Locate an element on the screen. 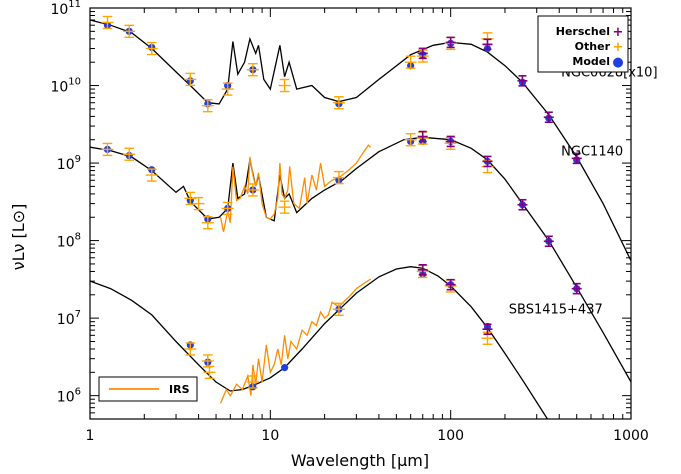 The height and width of the screenshot is (474, 681). y-tick-label: 10¹¹ is located at coordinates (65, 9).